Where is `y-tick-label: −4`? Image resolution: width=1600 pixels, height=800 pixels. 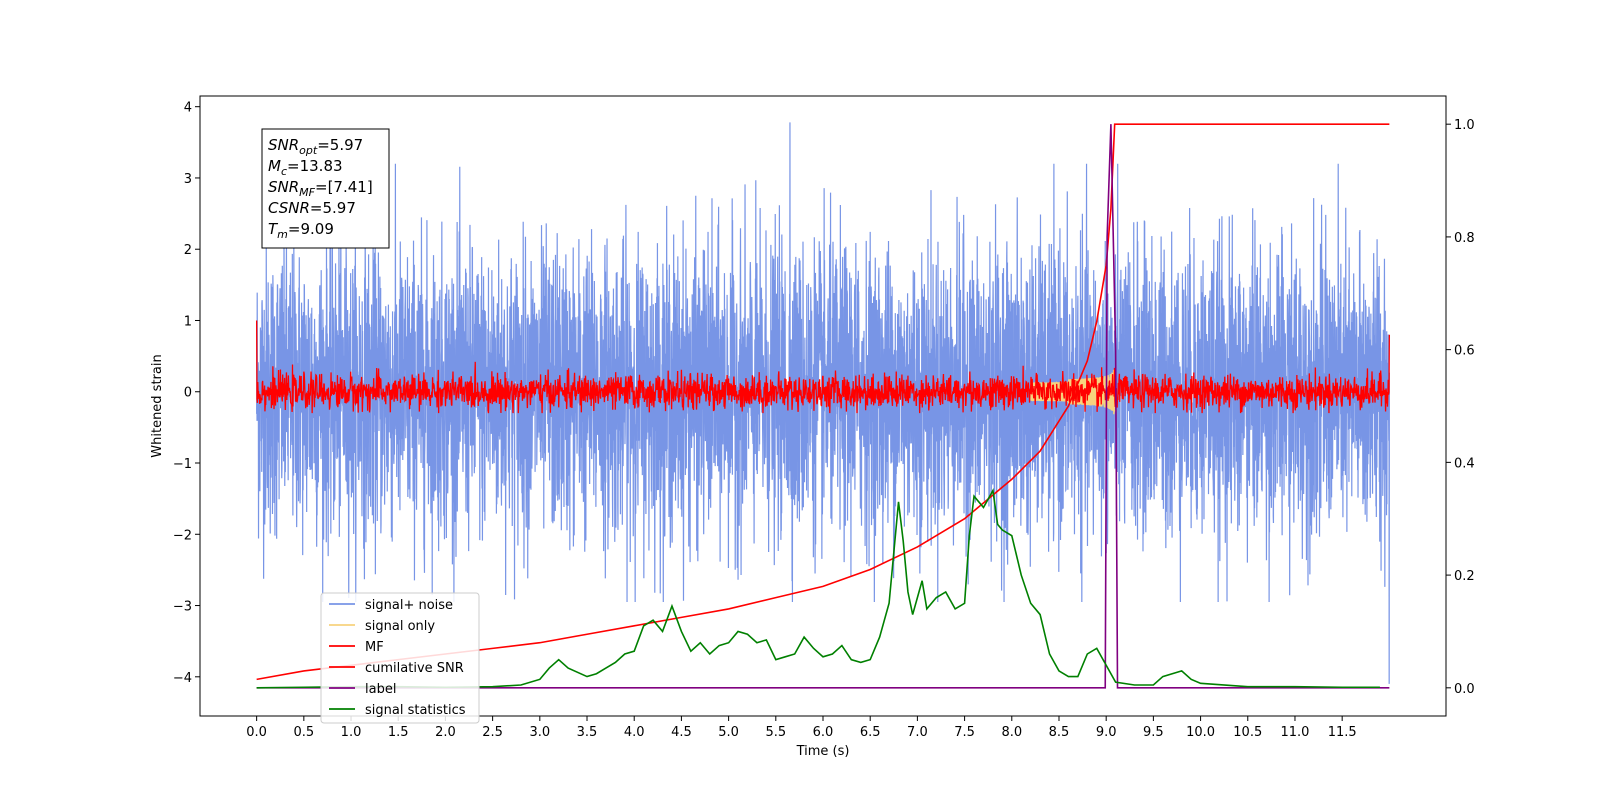
y-tick-label: −4 is located at coordinates (182, 678).